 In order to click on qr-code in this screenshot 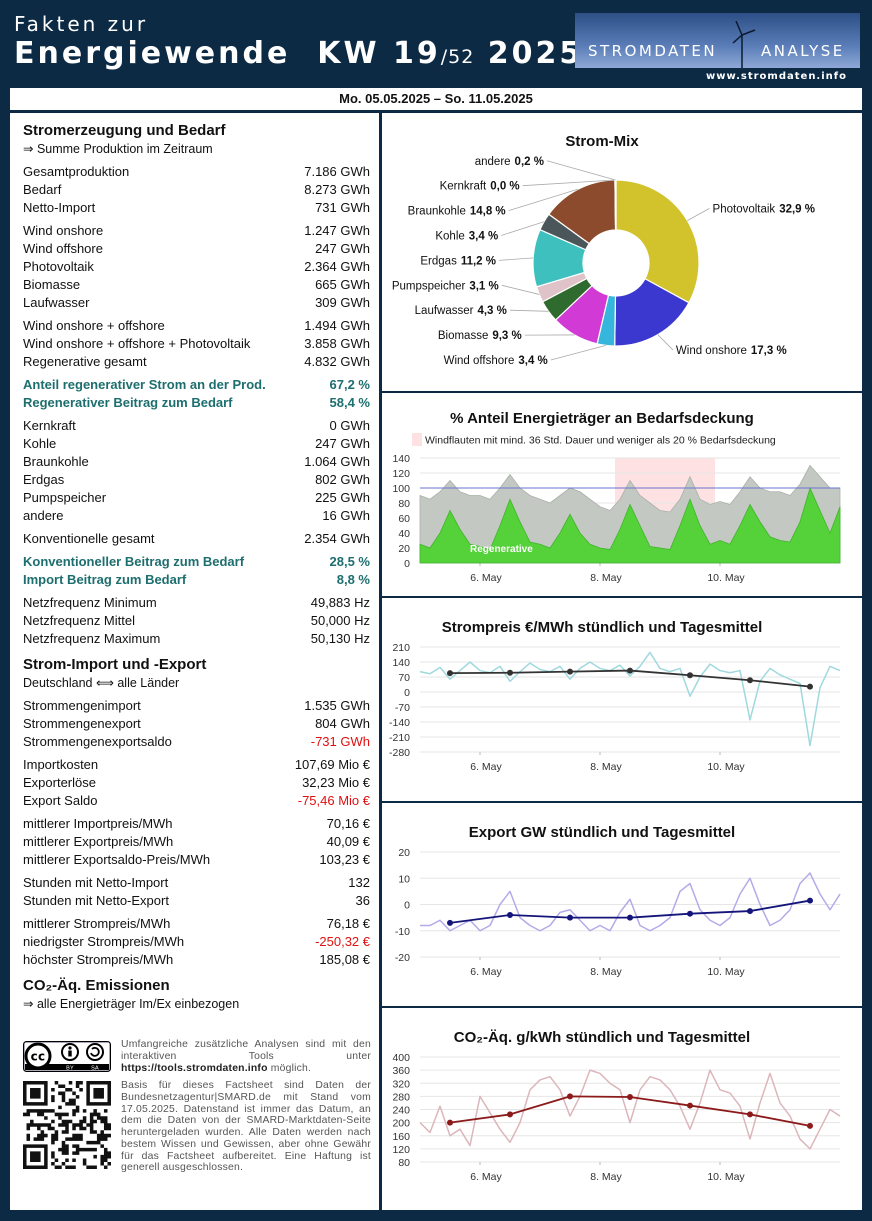, I will do `click(67, 1125)`.